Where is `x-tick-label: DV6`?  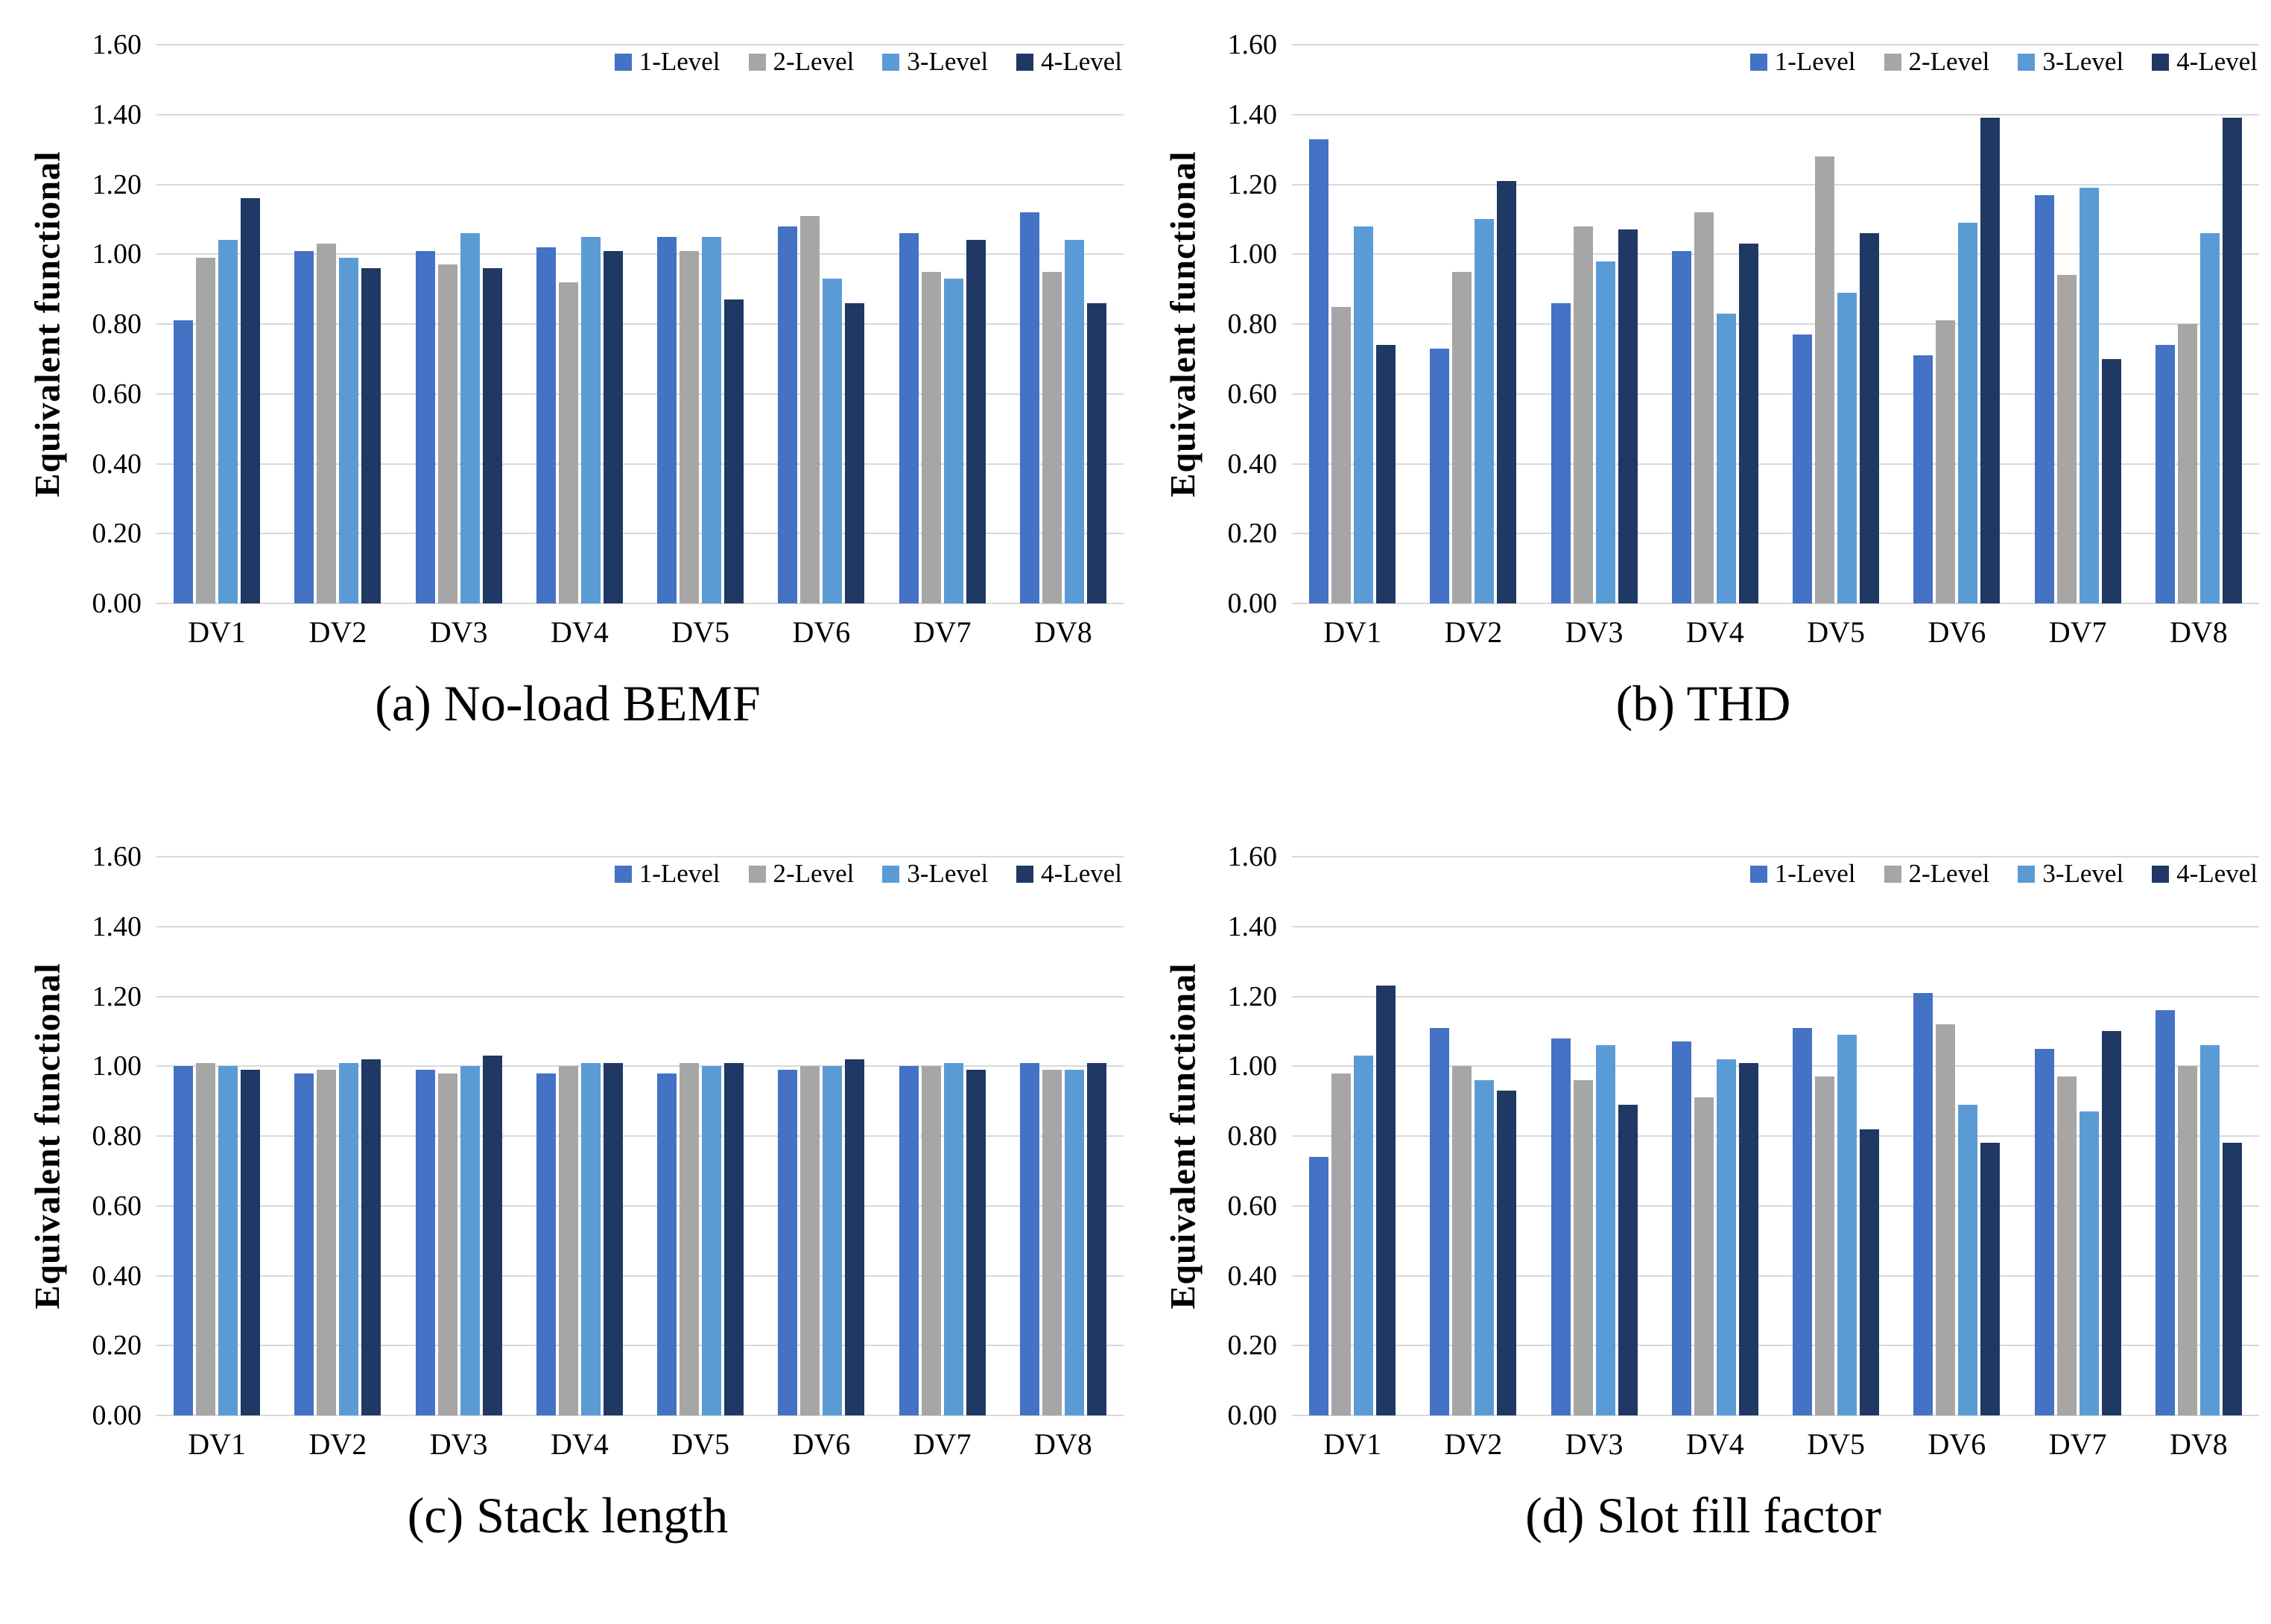 x-tick-label: DV6 is located at coordinates (821, 632).